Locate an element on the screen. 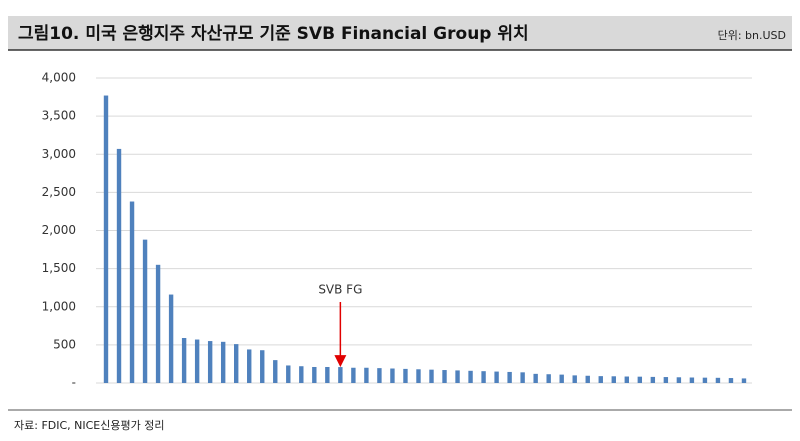  unit-note: 단위: bn.USD is located at coordinates (752, 35).